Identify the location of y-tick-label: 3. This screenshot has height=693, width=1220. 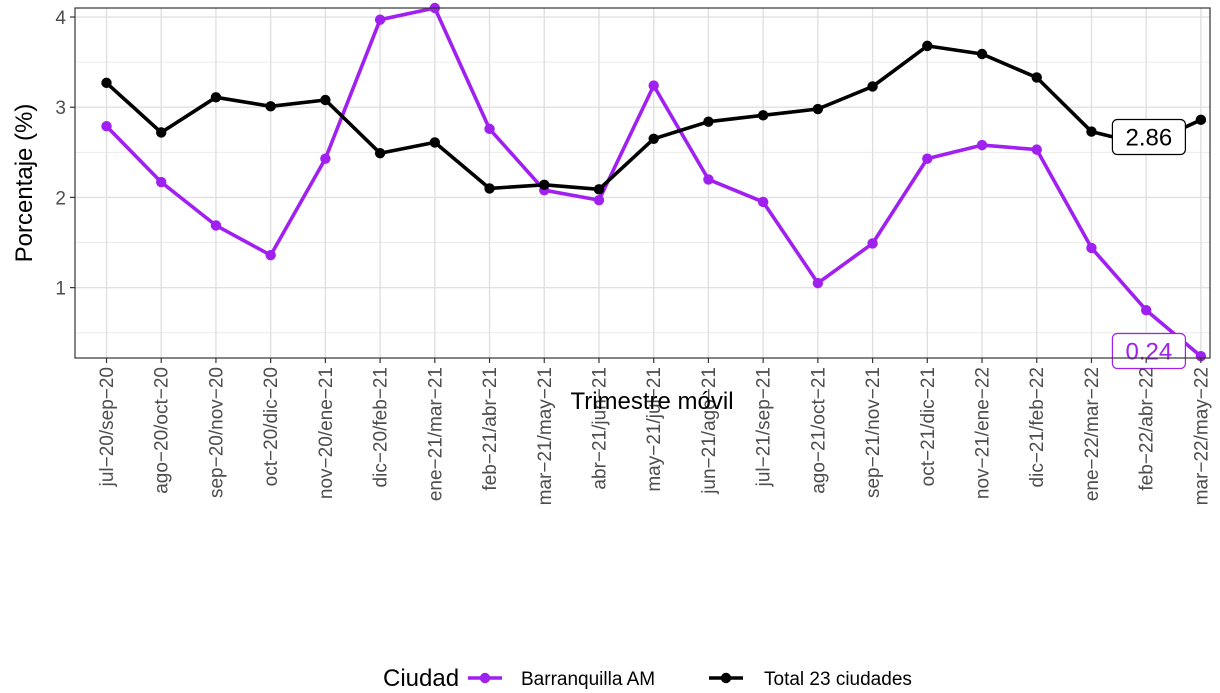
(60, 108).